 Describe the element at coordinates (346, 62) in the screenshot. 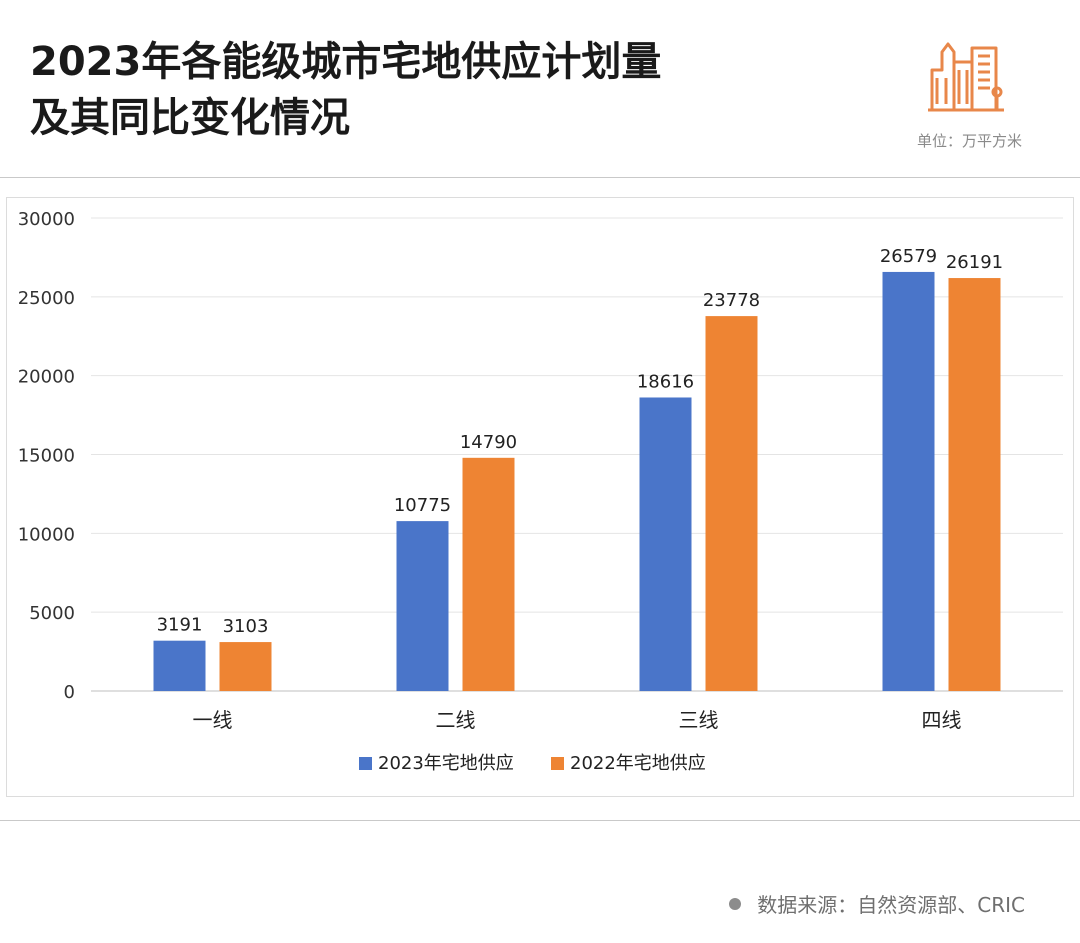

I see `title-line-1: 2023年各能级城市宅地供应计划量` at that location.